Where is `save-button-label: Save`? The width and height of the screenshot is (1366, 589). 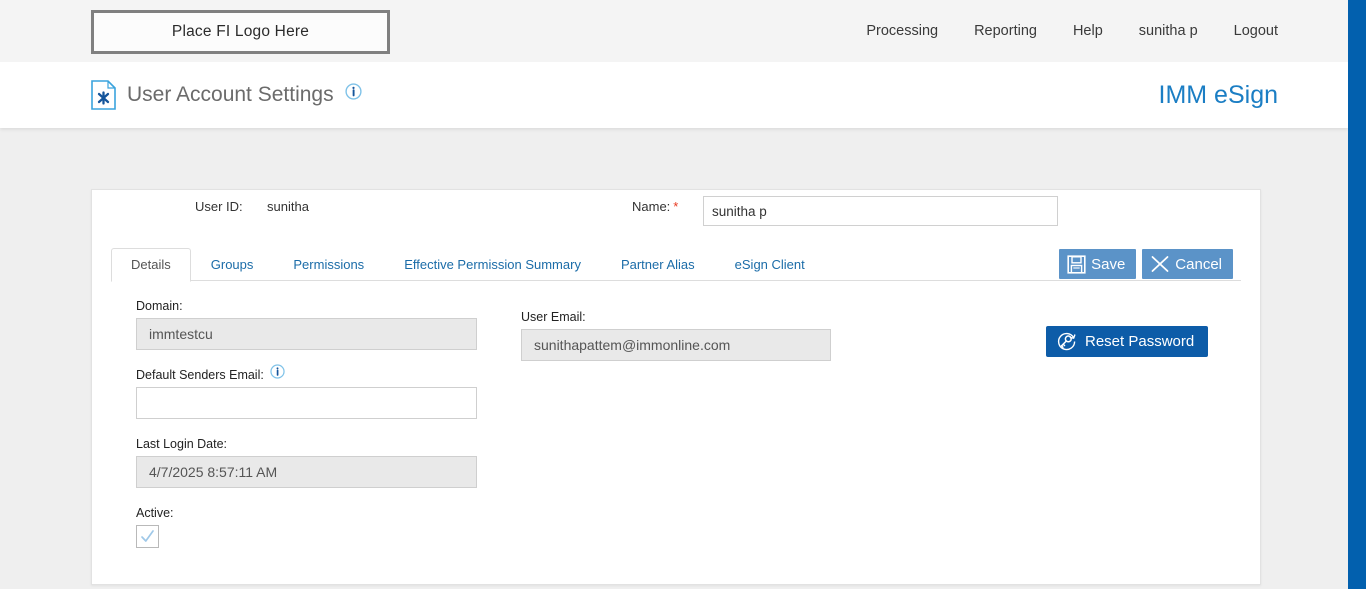
save-button-label: Save is located at coordinates (1108, 264).